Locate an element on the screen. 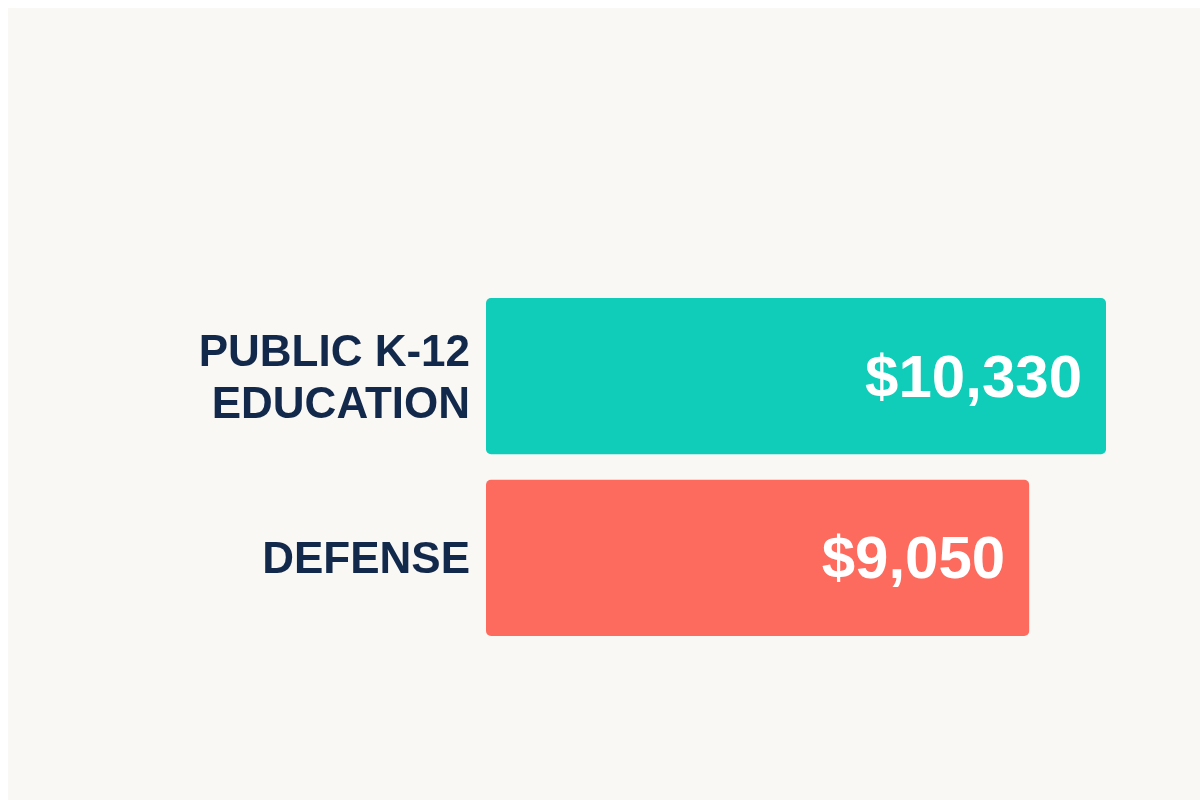 The height and width of the screenshot is (800, 1200). data-label: $10,330 is located at coordinates (973, 376).